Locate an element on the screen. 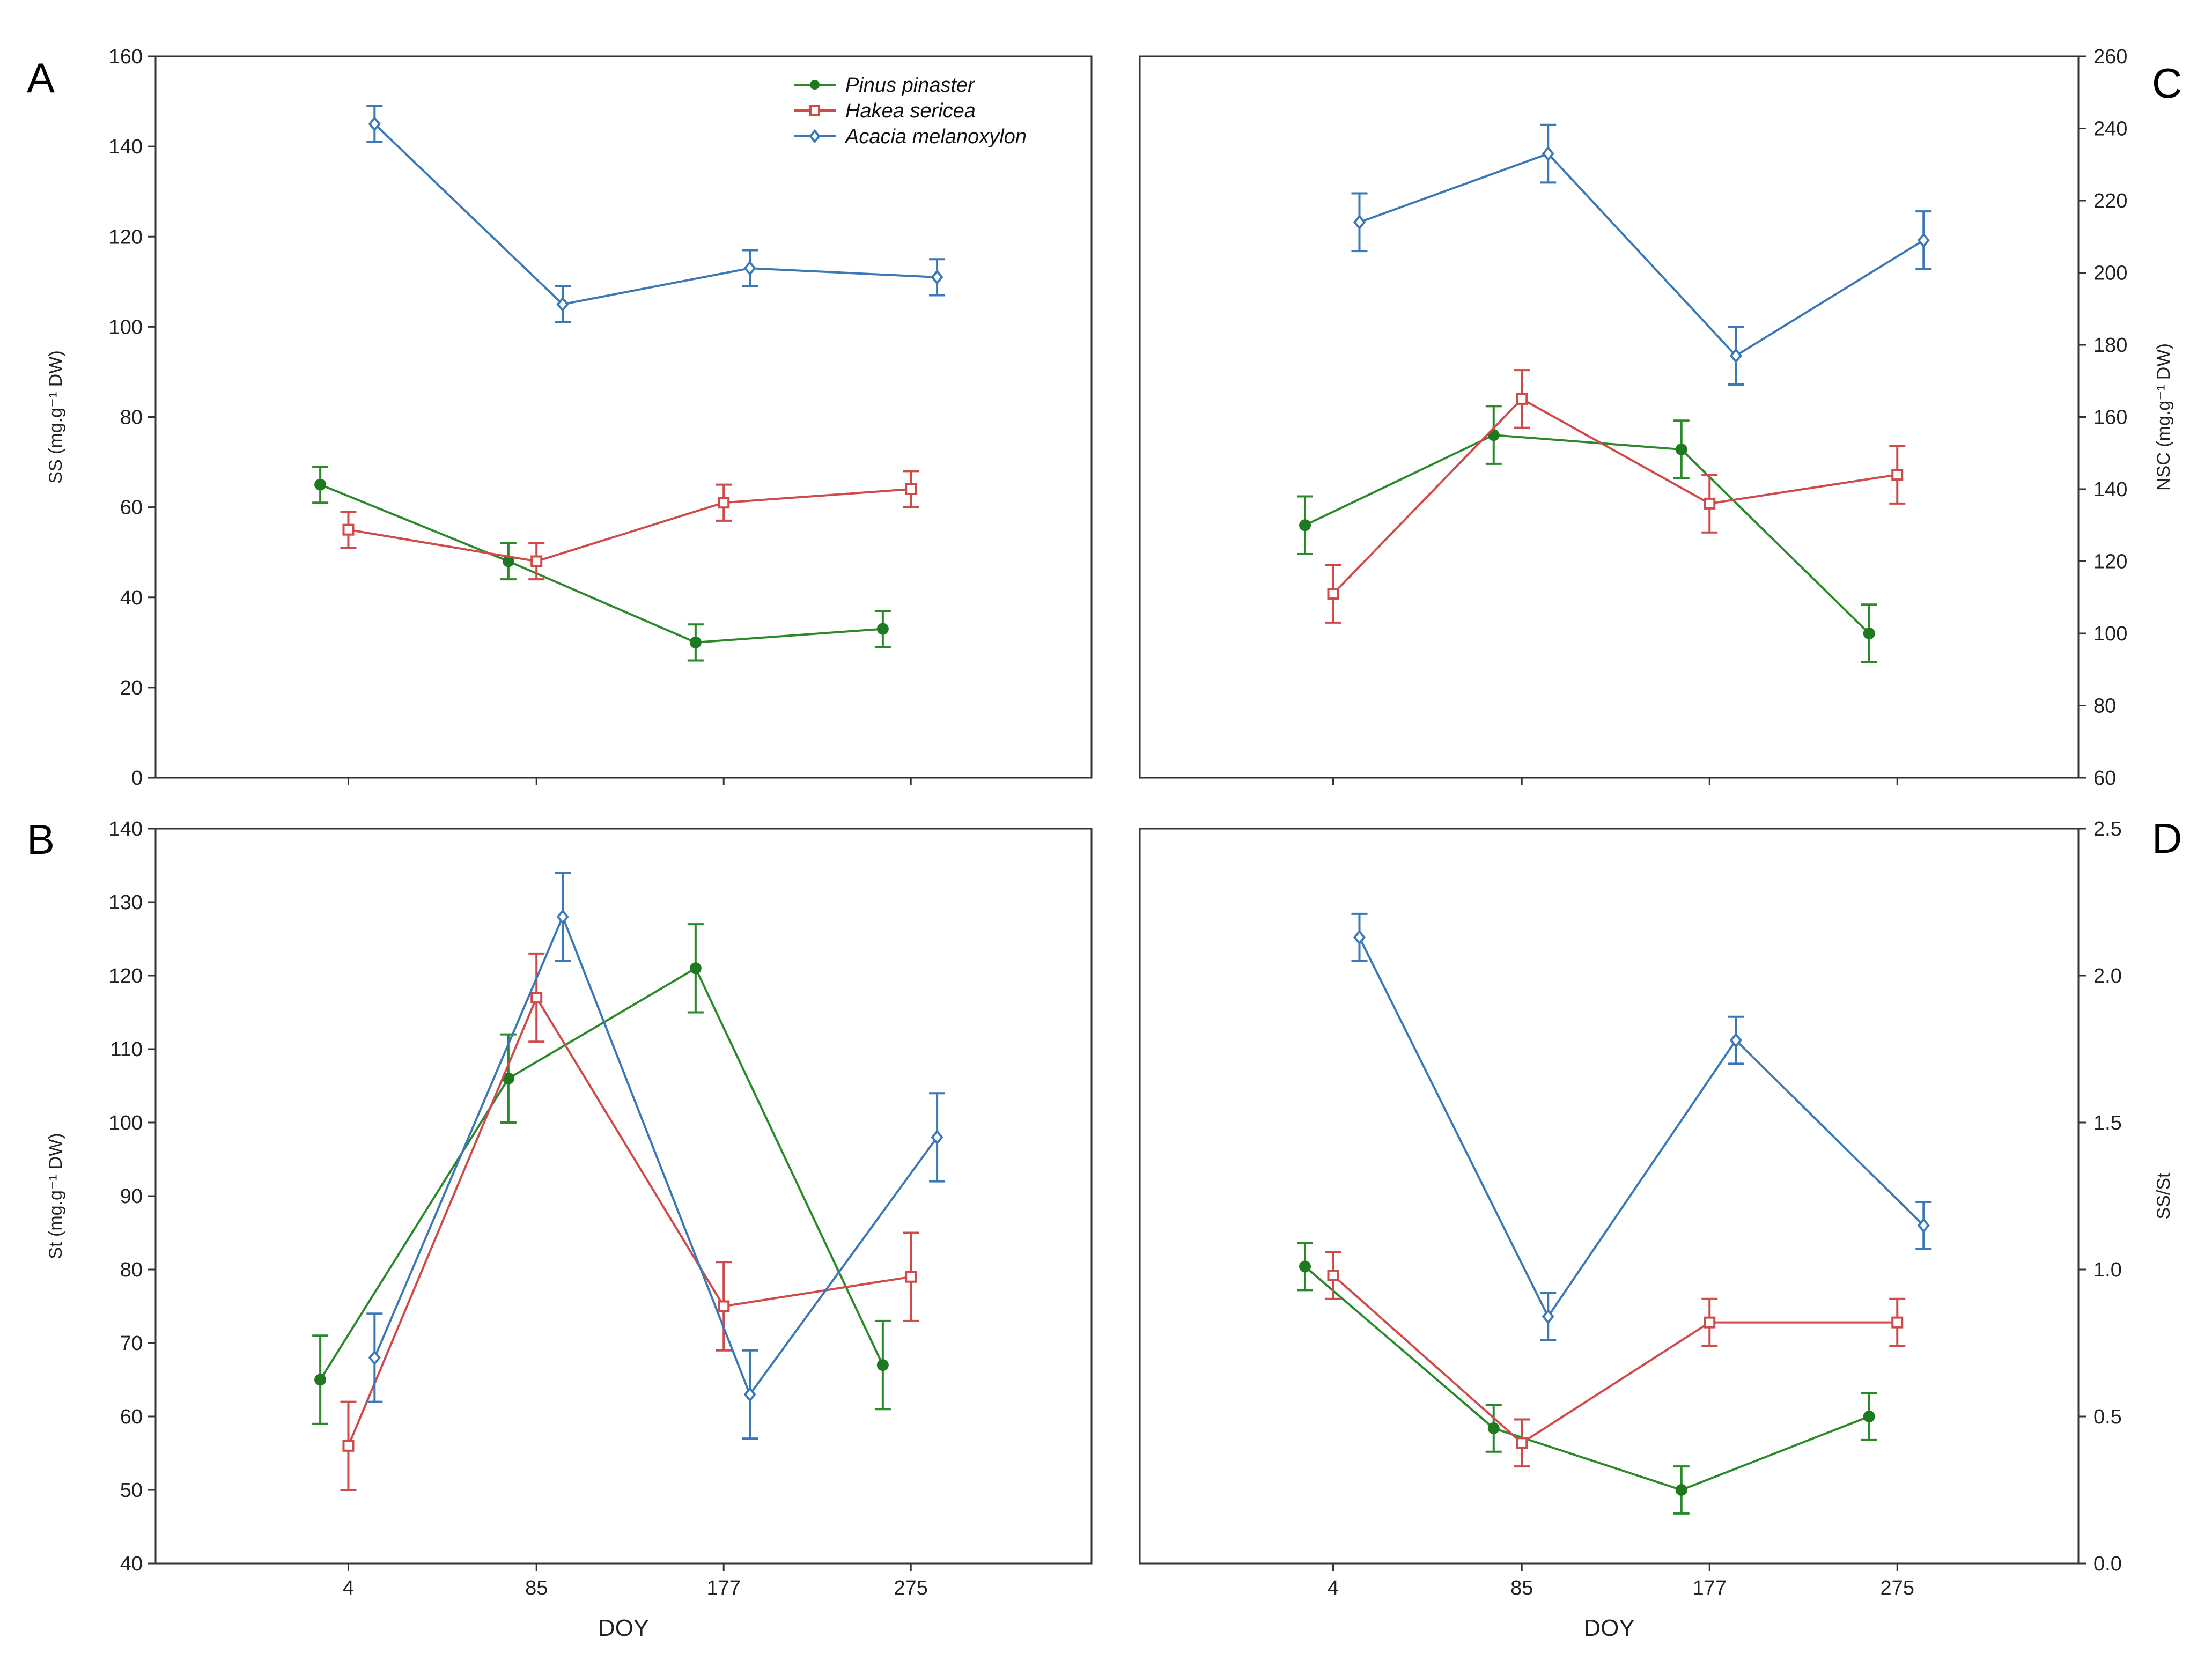 This screenshot has height=1653, width=2212. y-axis-label: NSC (mg.g⁻¹ DW) is located at coordinates (2164, 417).